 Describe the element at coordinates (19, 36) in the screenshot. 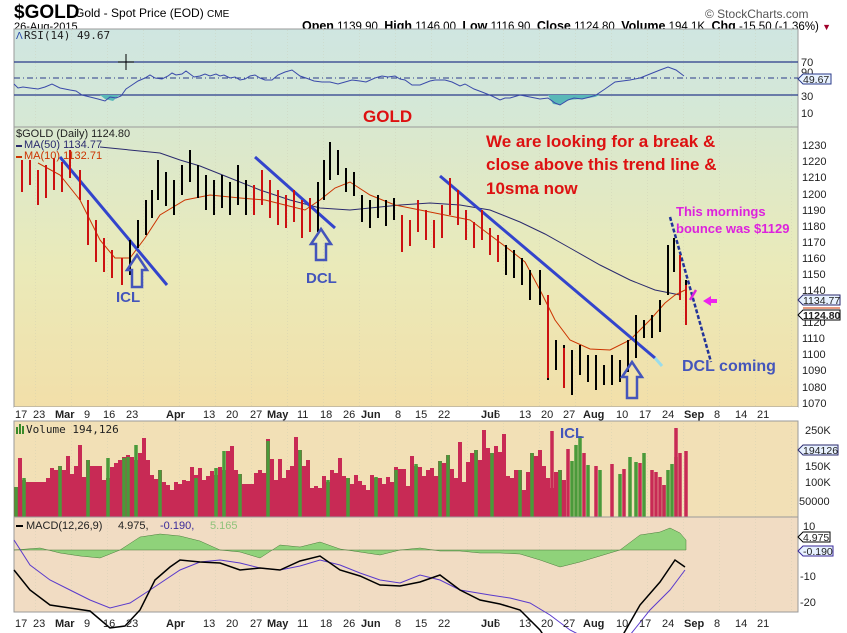

I see `rsi-icon: Λ` at that location.